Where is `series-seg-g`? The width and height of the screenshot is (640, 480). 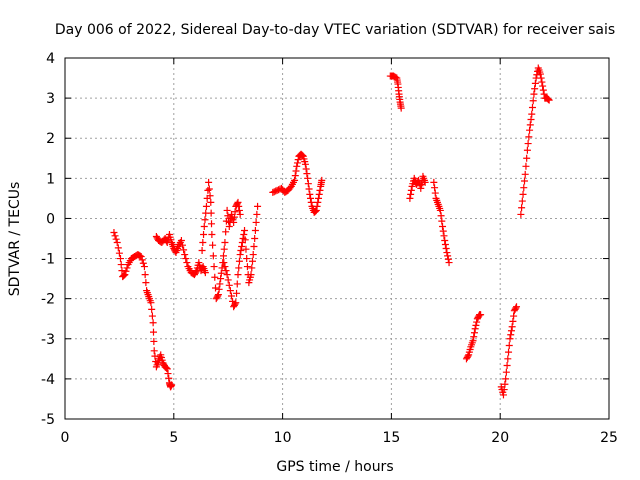
series-seg-g is located at coordinates (417, 187).